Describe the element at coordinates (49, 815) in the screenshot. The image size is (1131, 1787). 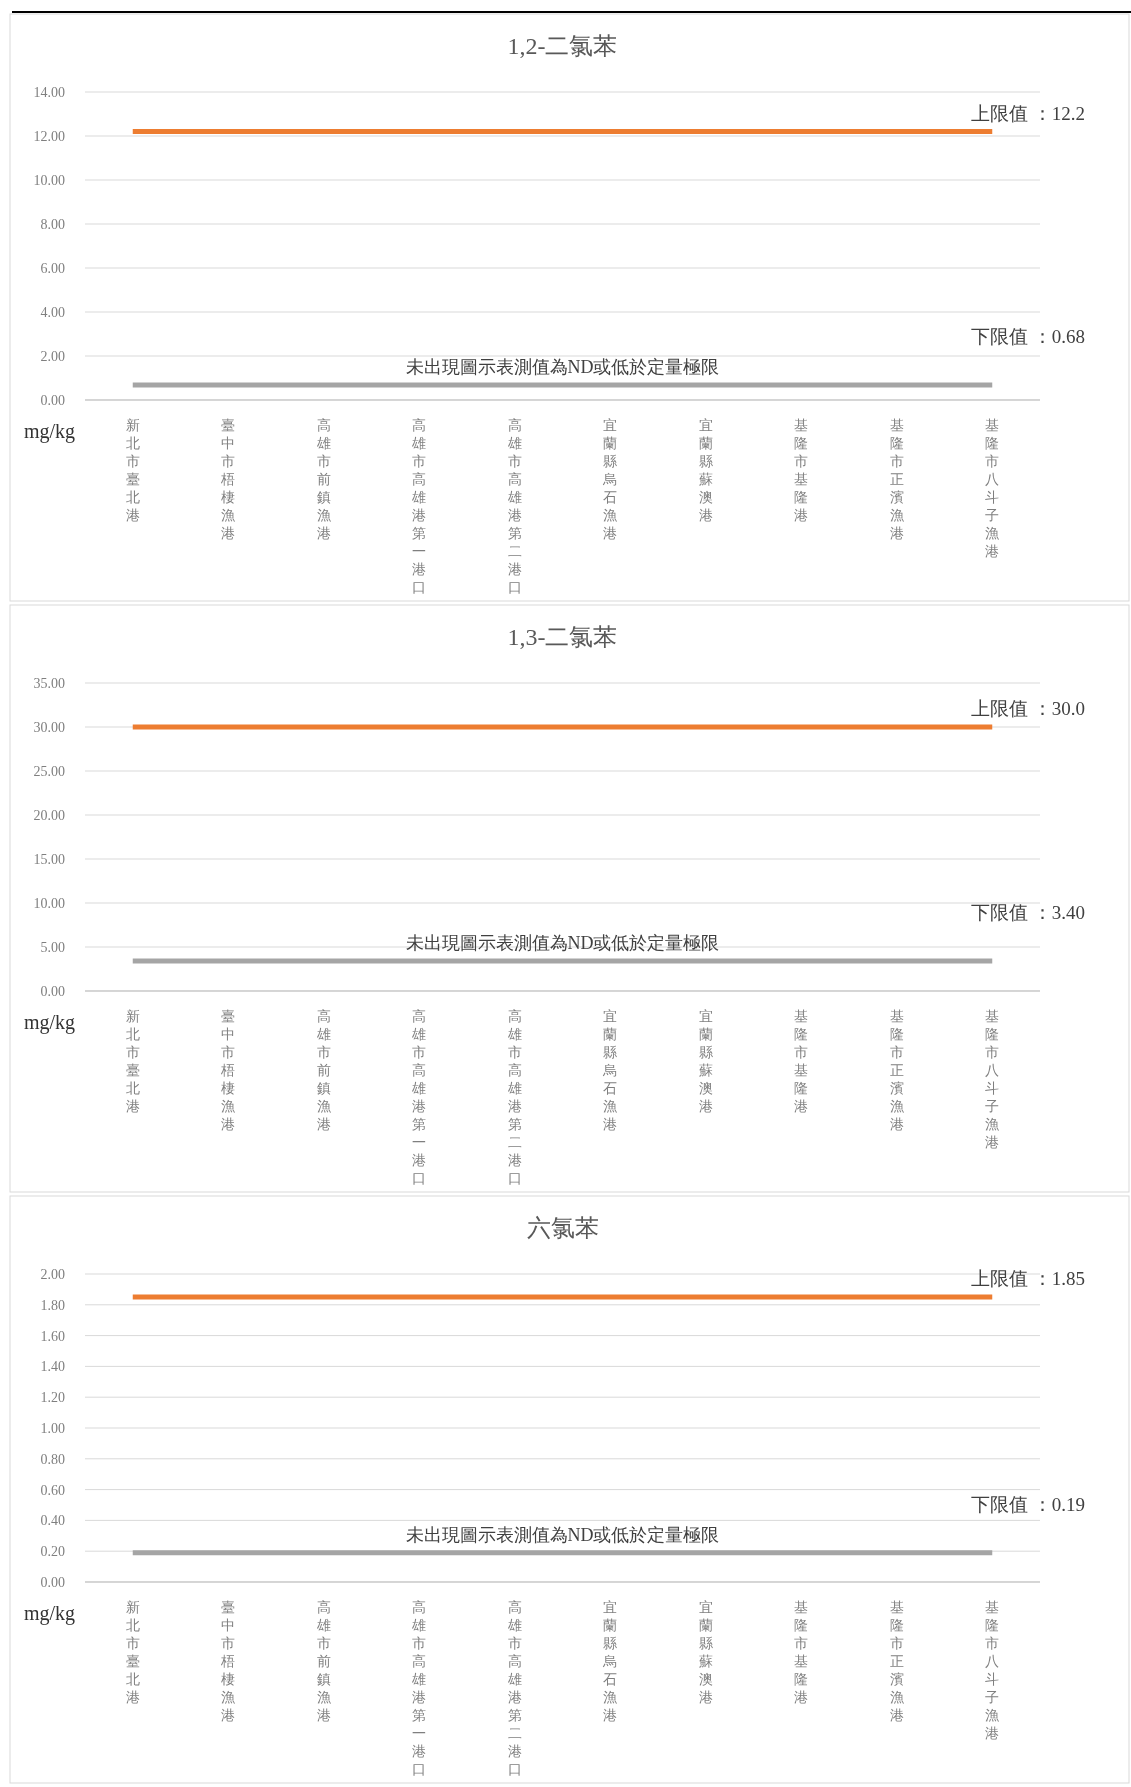
I see `y-tick-label: 20.00` at that location.